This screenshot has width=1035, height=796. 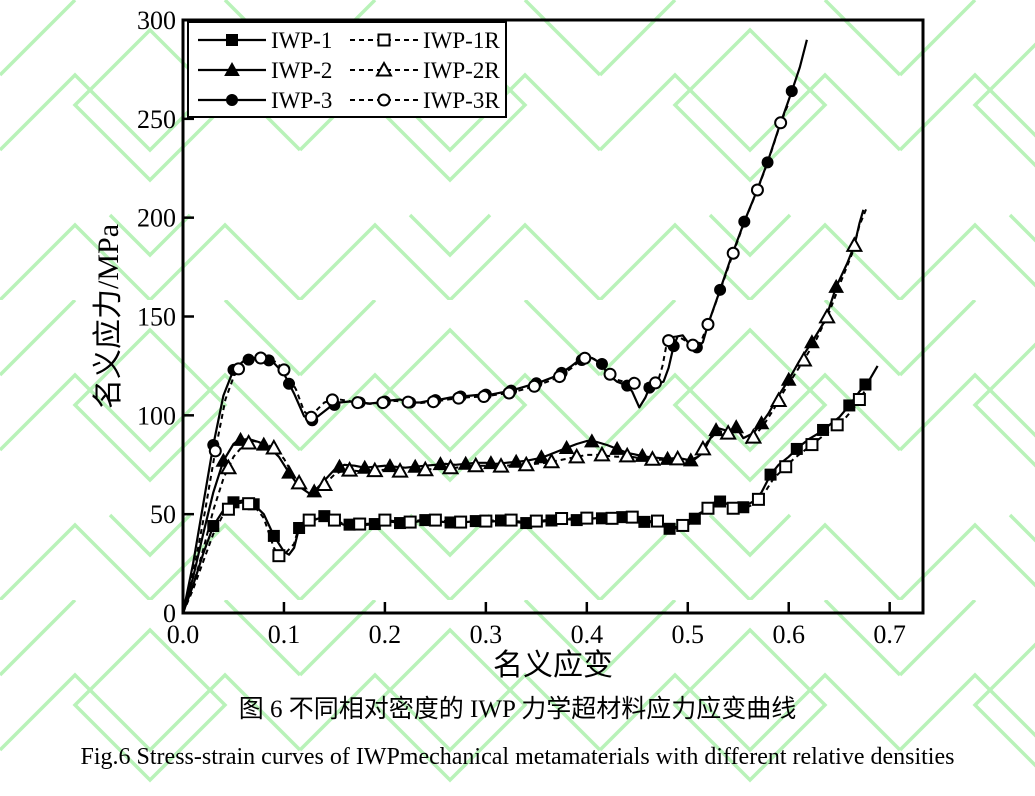 I want to click on legend-IWP-1-square-marker, so click(x=232, y=40).